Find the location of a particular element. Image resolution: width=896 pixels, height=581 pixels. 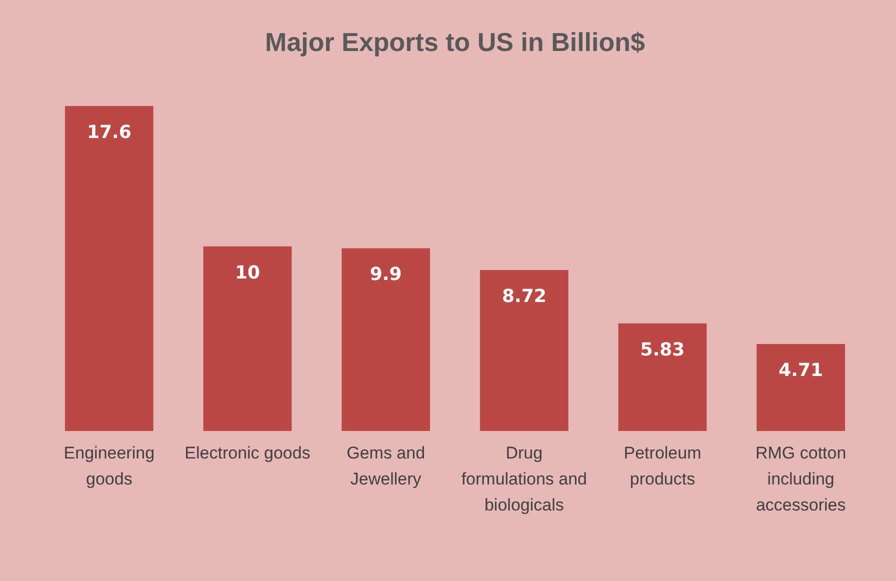

chart-title: Major Exports to US in Billion$ is located at coordinates (455, 42).